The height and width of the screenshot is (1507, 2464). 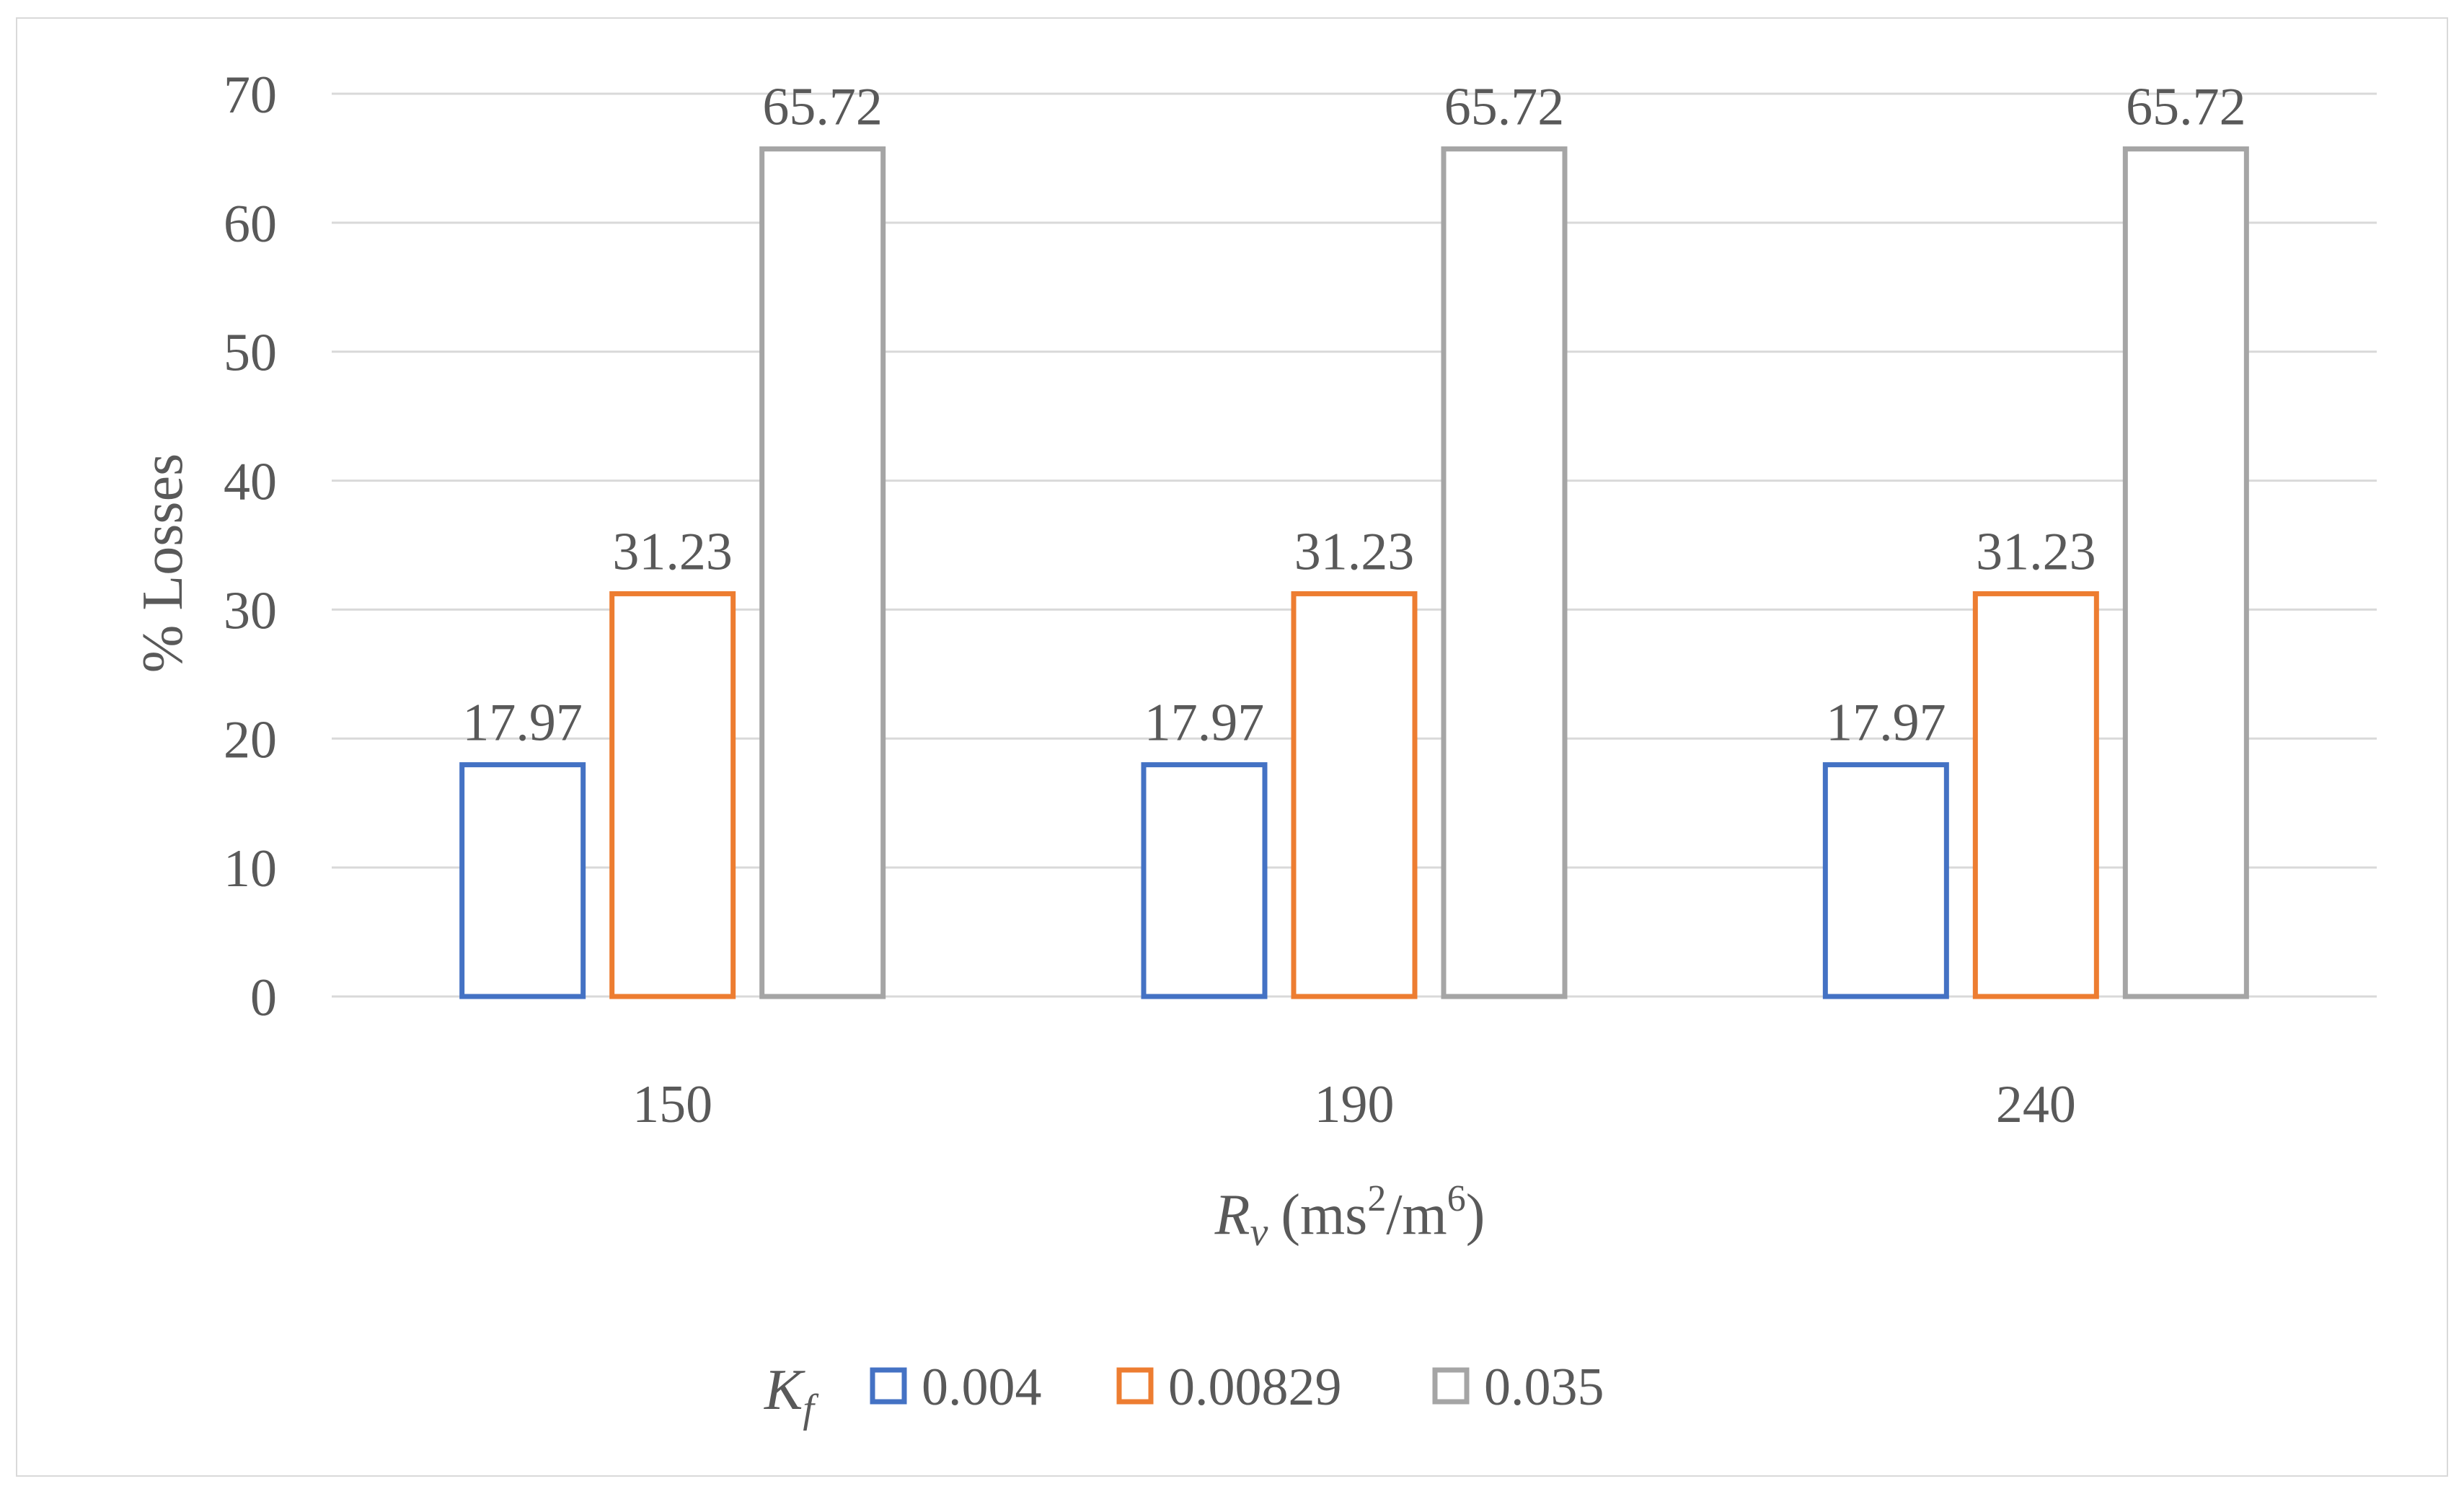 I want to click on y-tick-label: 20, so click(x=250, y=740).